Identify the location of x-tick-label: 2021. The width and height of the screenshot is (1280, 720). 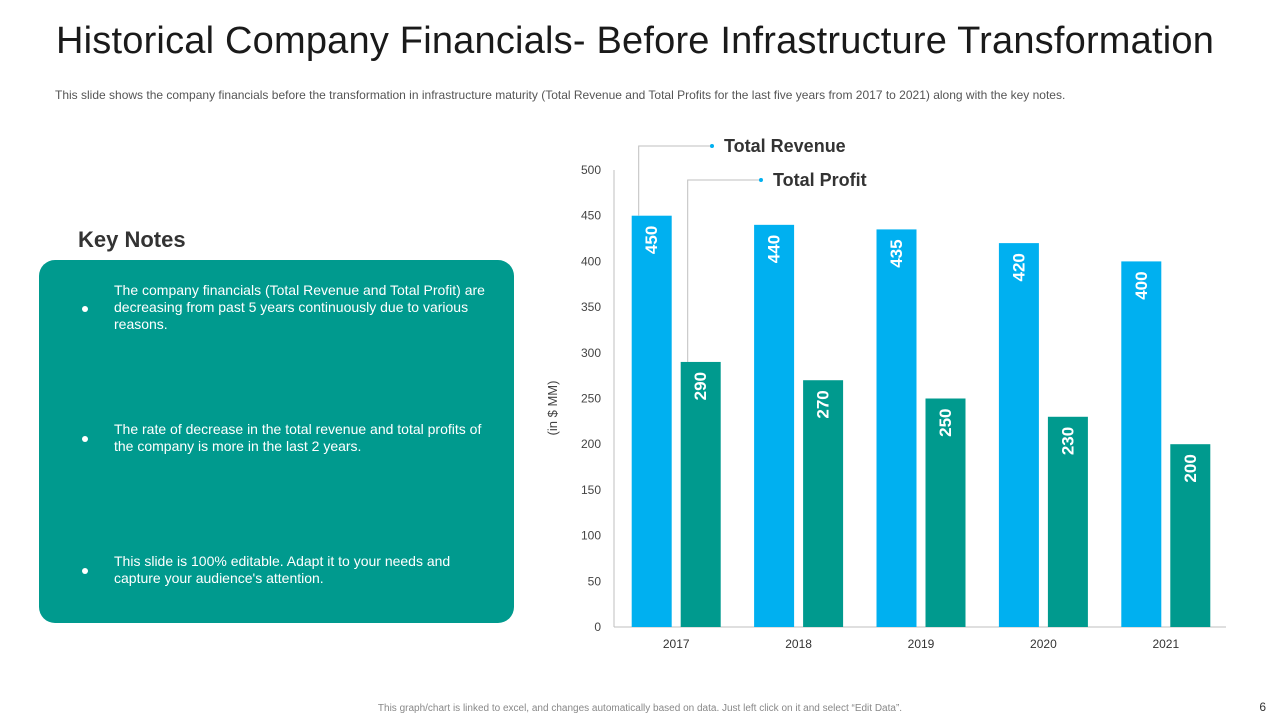
(1165, 644).